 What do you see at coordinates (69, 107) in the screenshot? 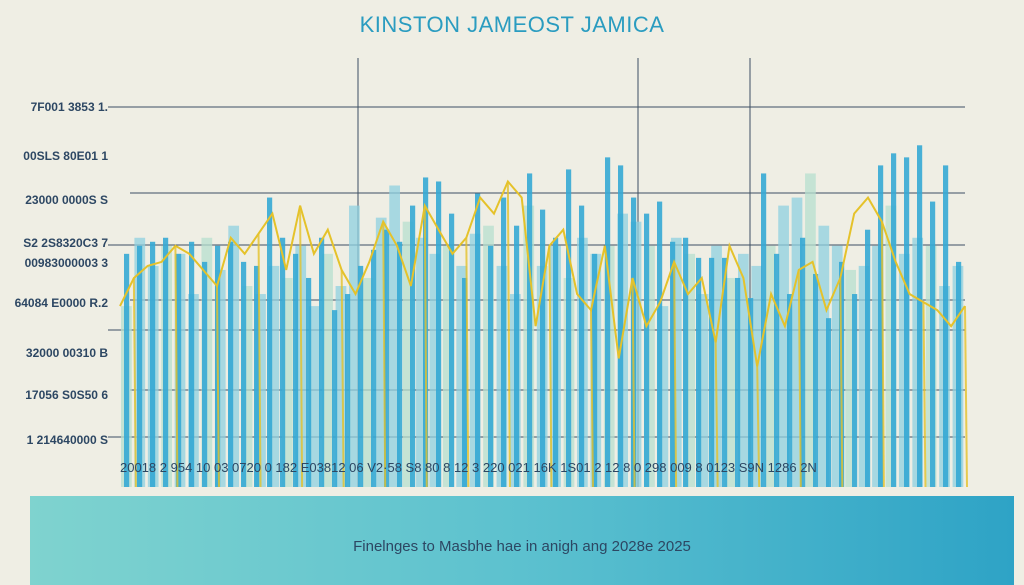
I see `y-tick-label: 7F001 3853 1.` at bounding box center [69, 107].